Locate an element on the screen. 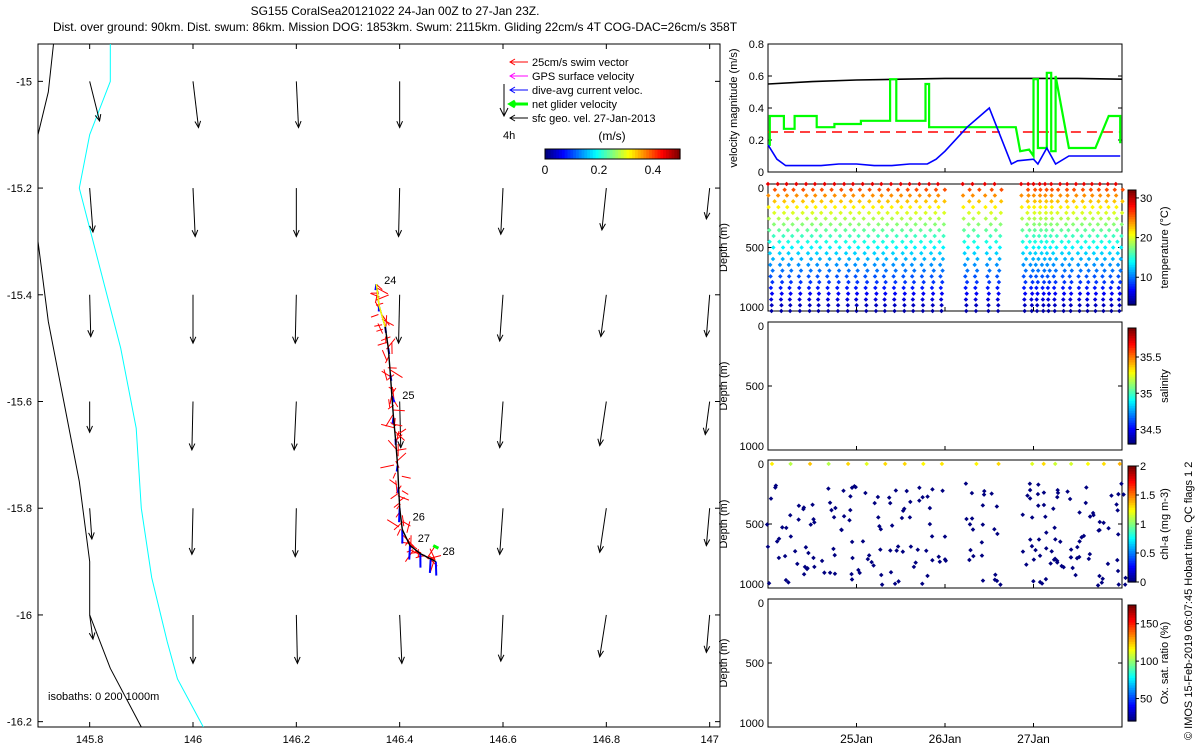  oxygen-colorbar is located at coordinates (1132, 663).